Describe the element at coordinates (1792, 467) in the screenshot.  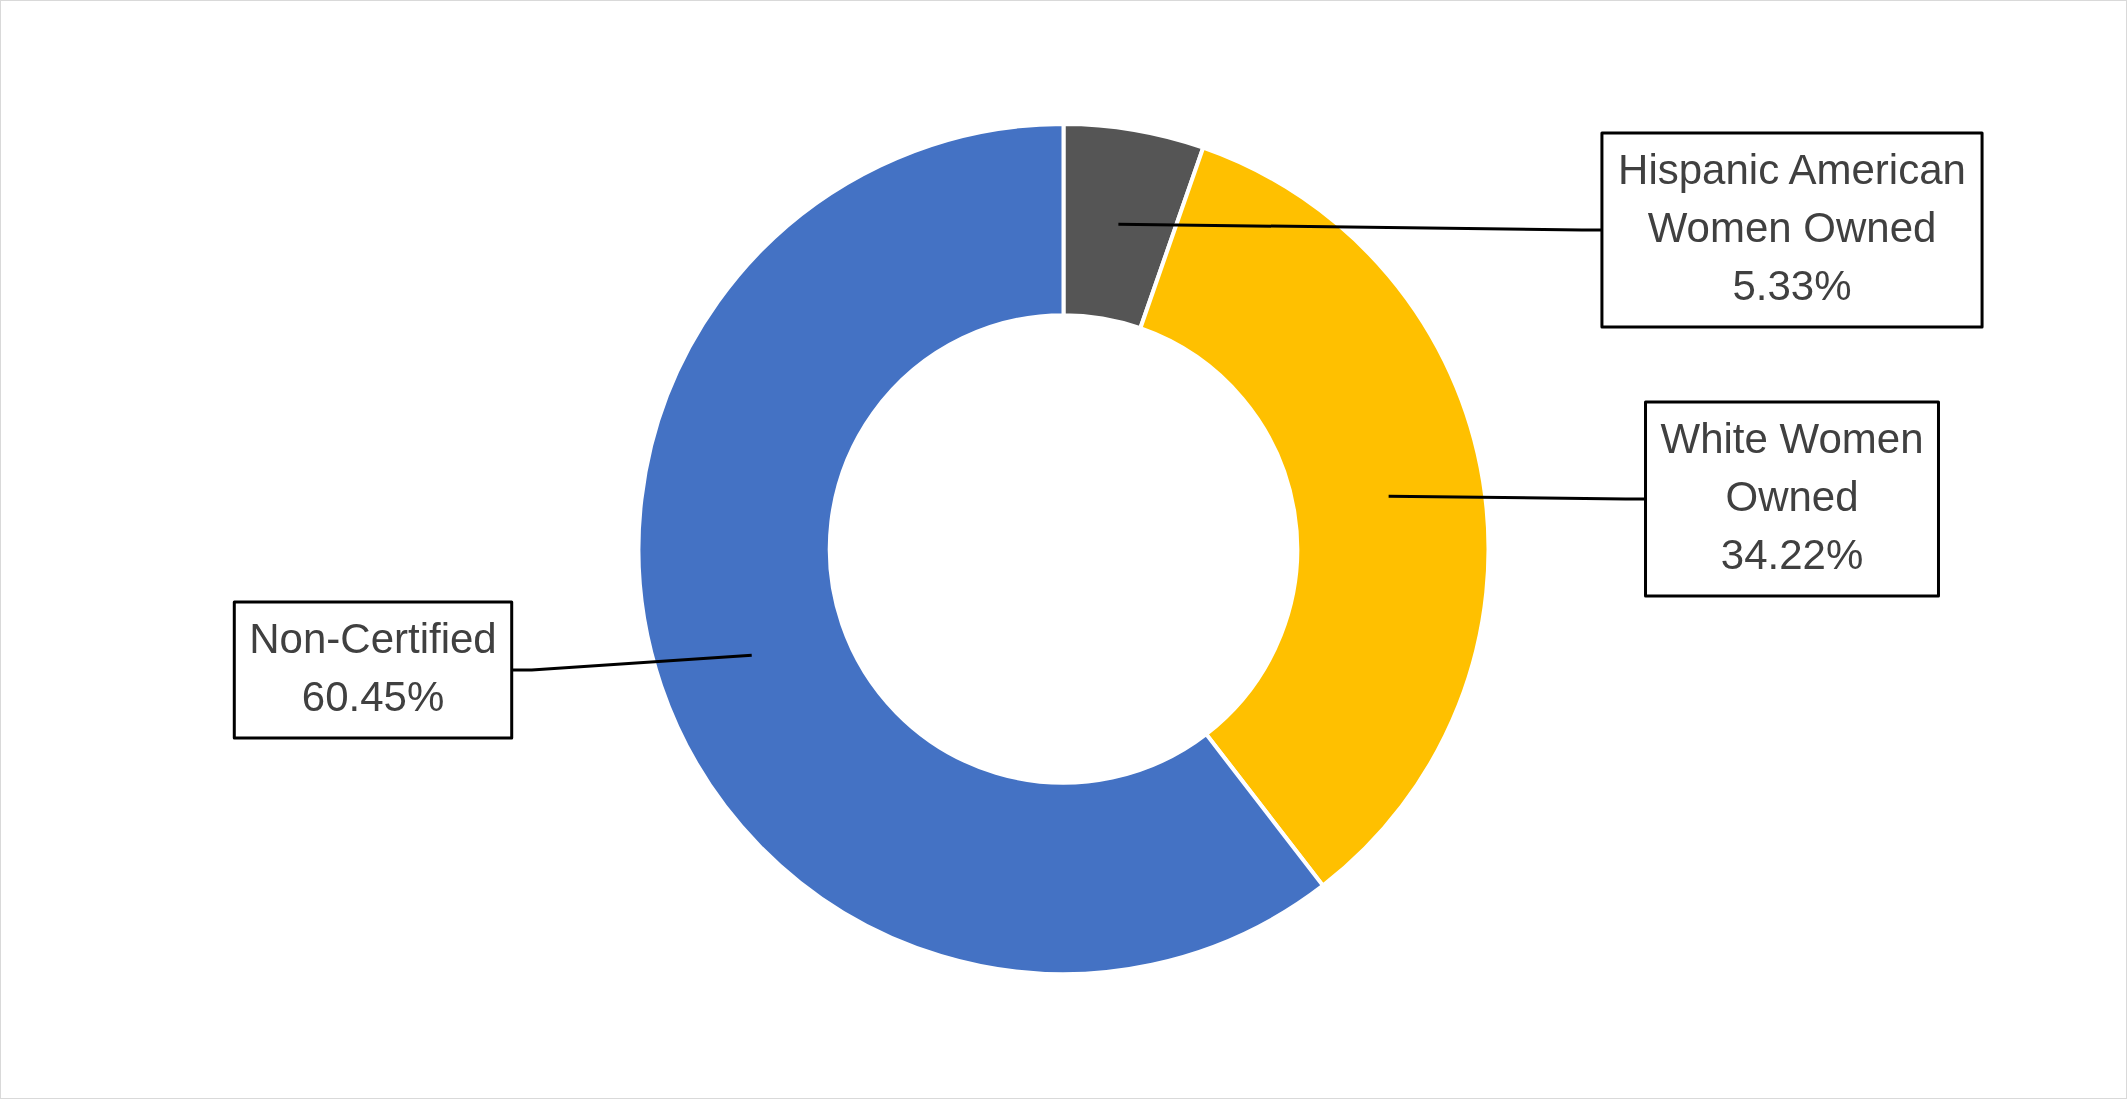
I see `slice-label: White Women Owned` at that location.